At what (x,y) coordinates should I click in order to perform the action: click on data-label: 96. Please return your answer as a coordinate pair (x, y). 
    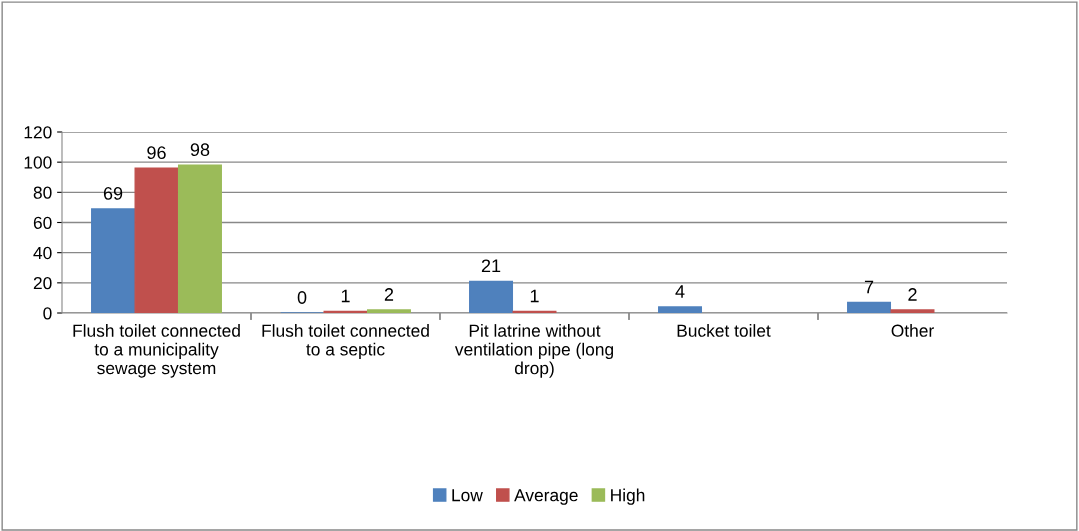
    Looking at the image, I should click on (156, 153).